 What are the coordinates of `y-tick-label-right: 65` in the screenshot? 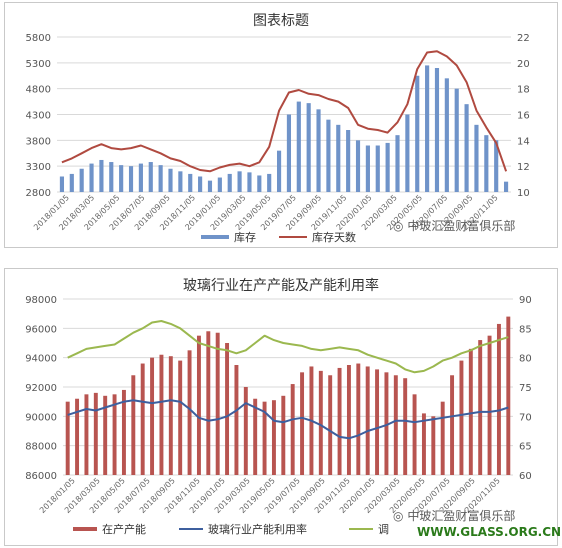 It's located at (525, 447).